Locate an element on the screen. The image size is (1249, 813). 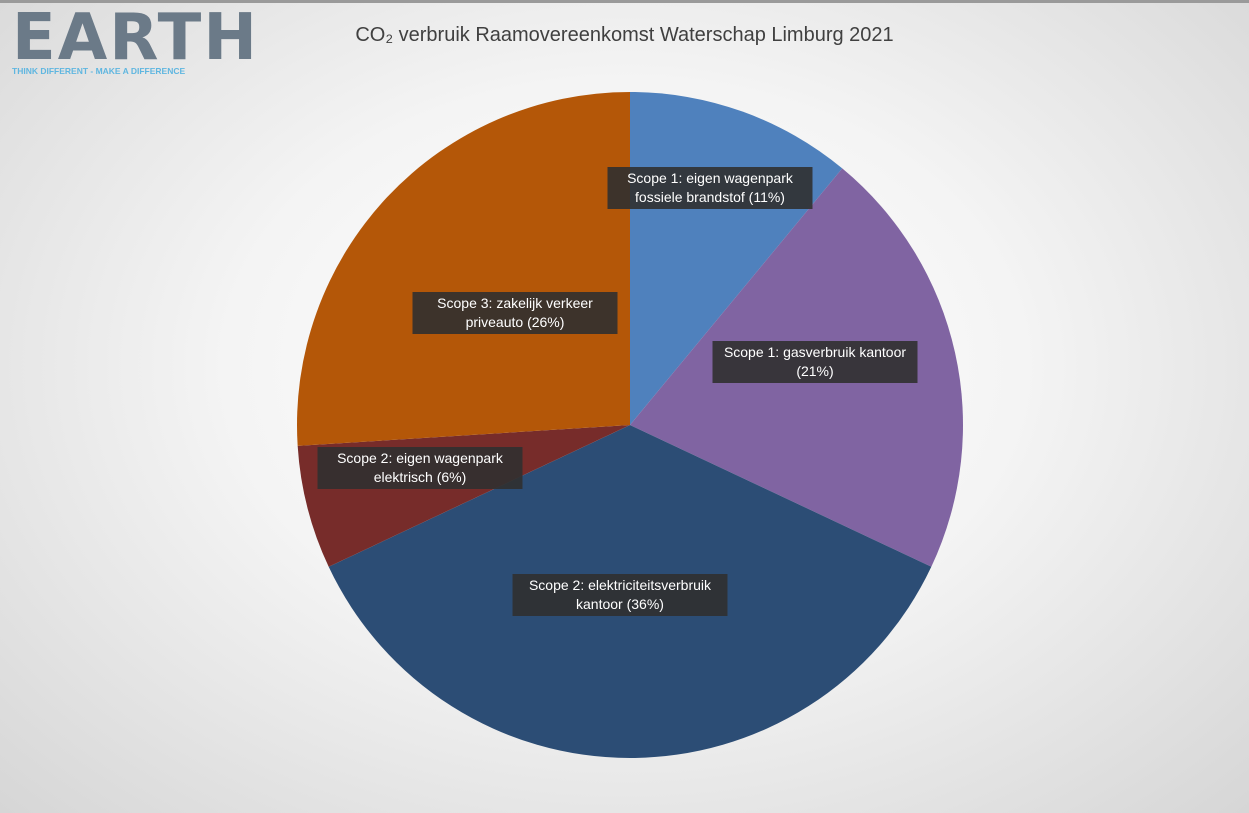
top-border is located at coordinates (624, 1).